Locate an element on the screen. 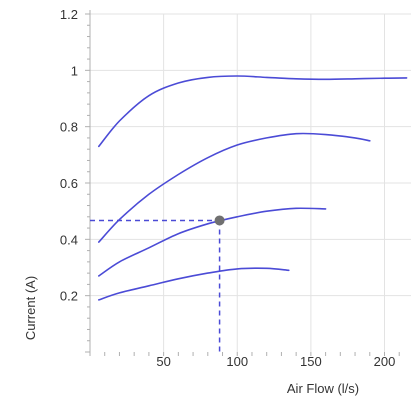 The image size is (414, 403). y-tick-label: 0.2 is located at coordinates (69, 296).